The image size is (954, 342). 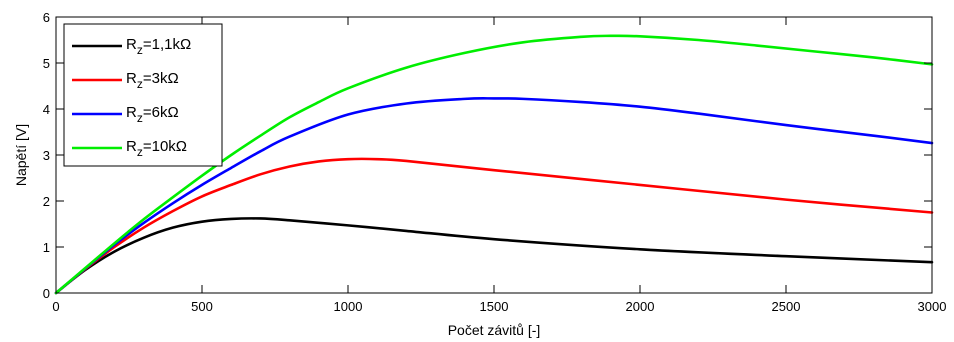 I want to click on x-tick-label: 1000, so click(x=348, y=306).